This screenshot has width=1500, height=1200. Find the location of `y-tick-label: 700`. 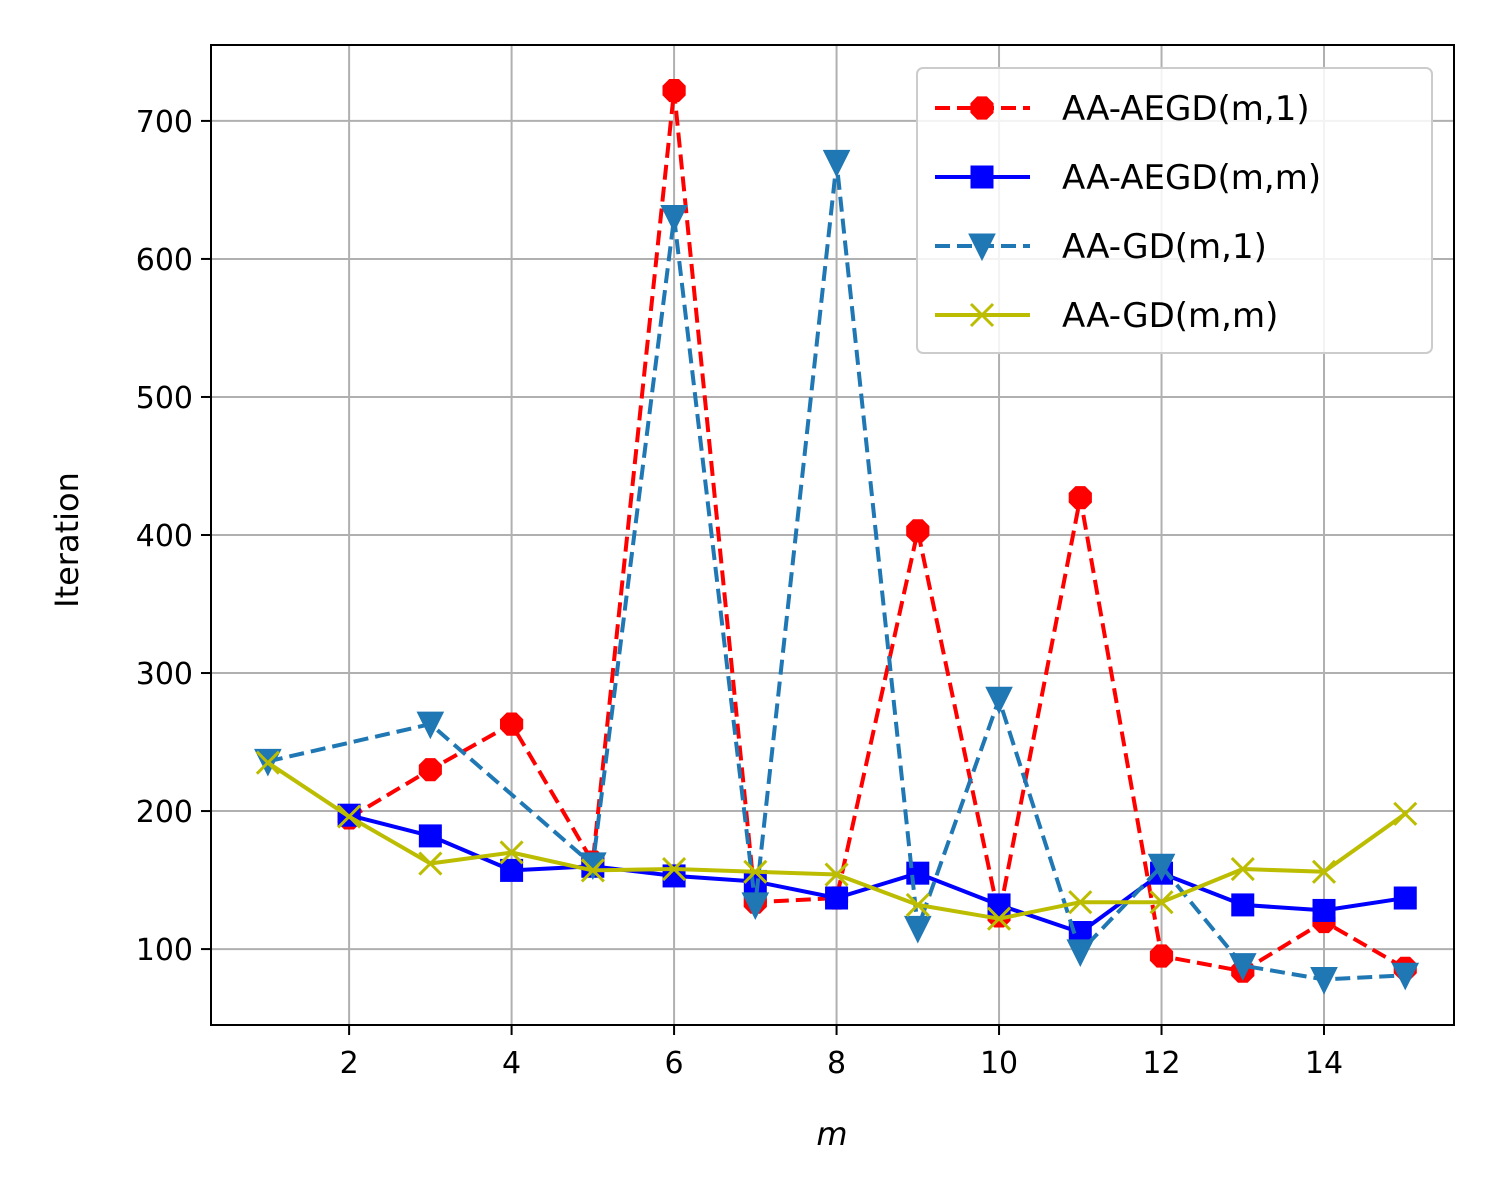

y-tick-label: 700 is located at coordinates (164, 122).